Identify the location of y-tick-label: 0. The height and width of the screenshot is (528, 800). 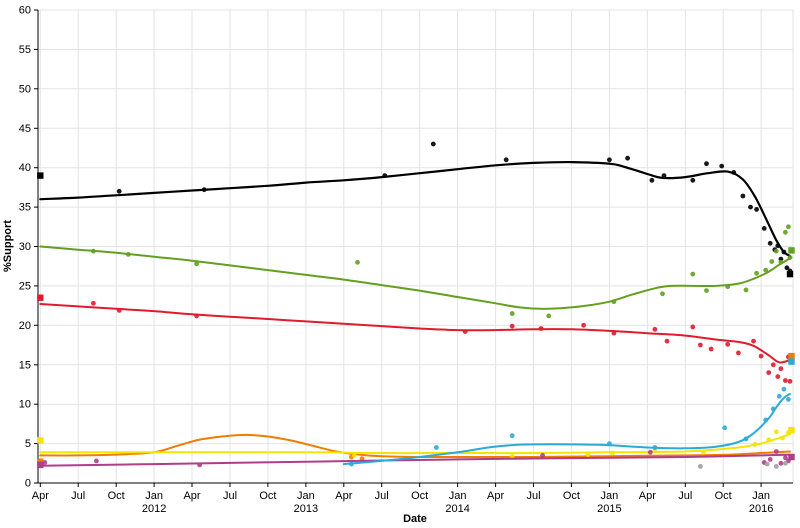
(28, 484).